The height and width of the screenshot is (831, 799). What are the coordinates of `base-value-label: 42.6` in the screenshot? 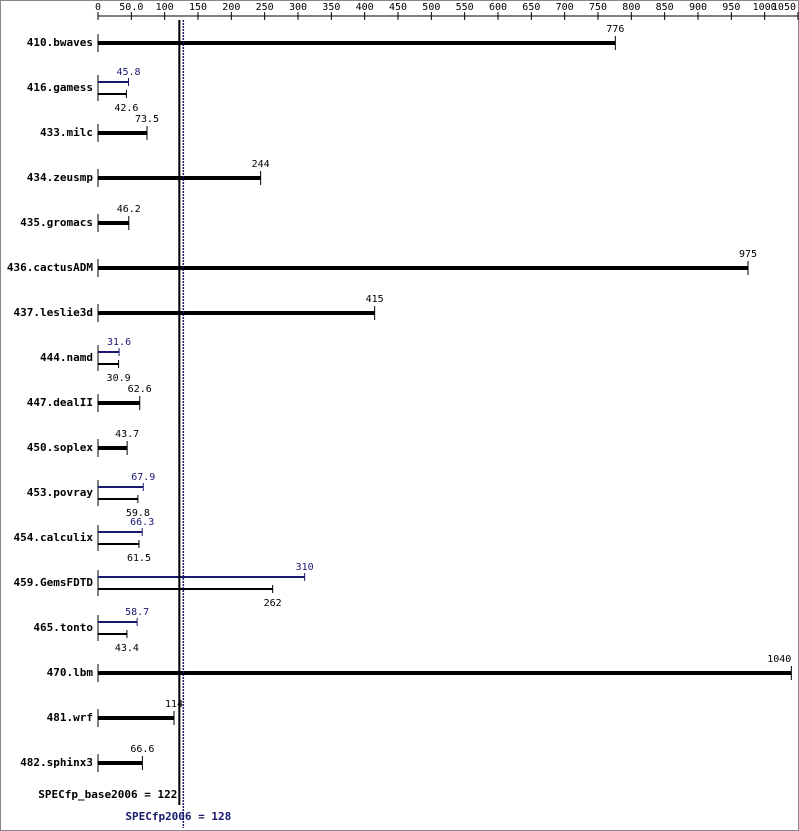 It's located at (126, 108).